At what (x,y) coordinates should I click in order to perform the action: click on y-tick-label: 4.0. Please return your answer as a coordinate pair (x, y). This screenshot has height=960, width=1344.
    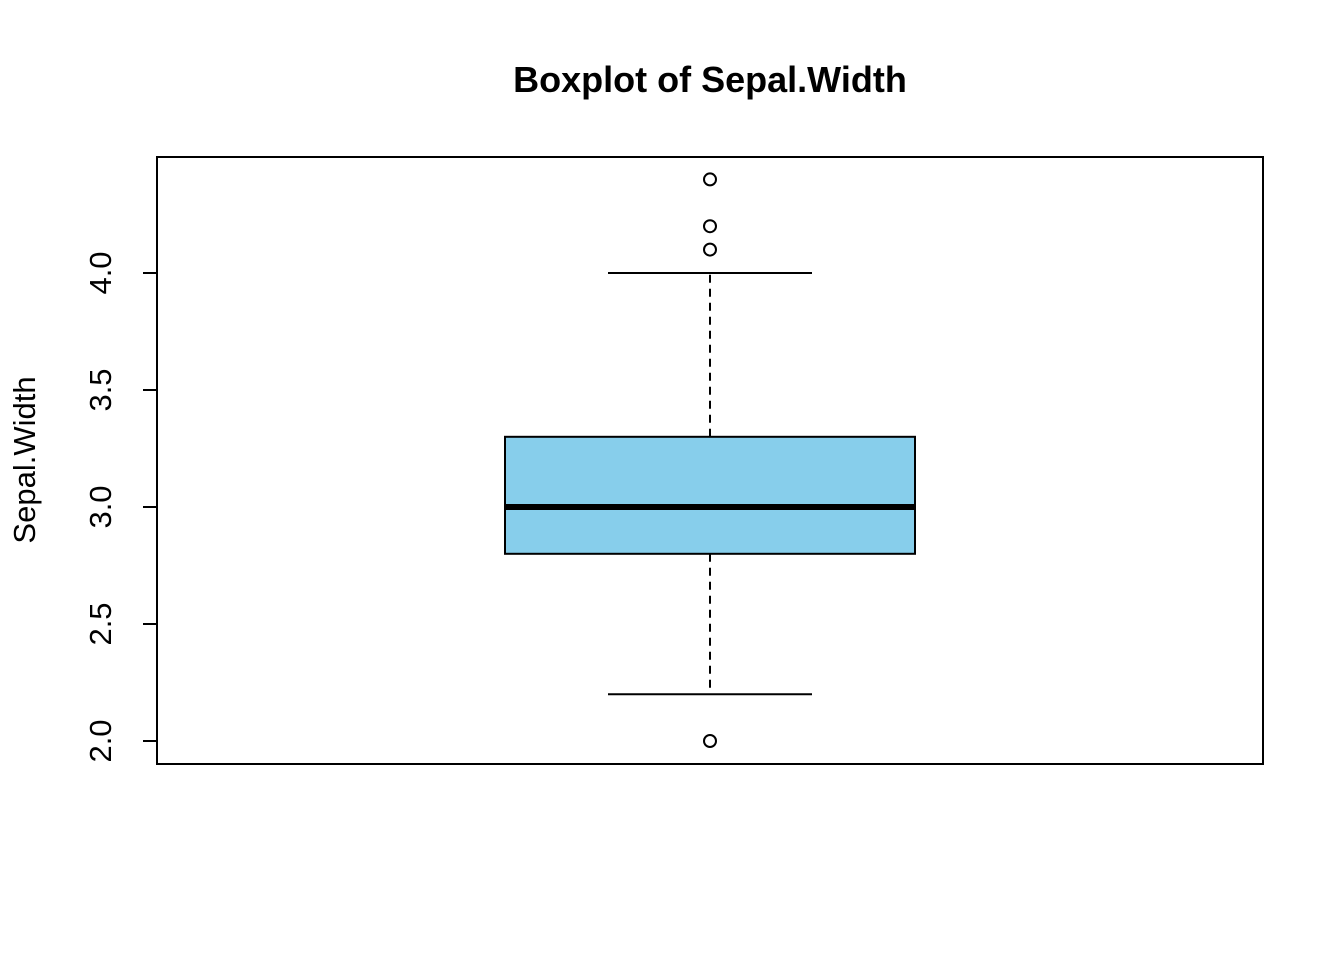
    Looking at the image, I should click on (100, 272).